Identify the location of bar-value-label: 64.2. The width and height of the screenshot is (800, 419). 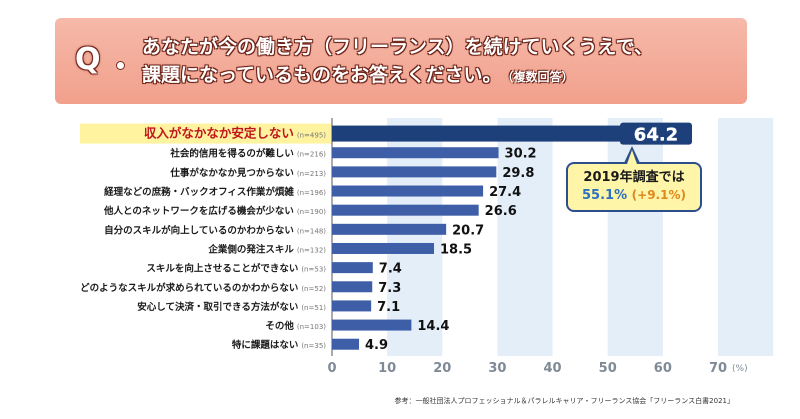
(656, 135).